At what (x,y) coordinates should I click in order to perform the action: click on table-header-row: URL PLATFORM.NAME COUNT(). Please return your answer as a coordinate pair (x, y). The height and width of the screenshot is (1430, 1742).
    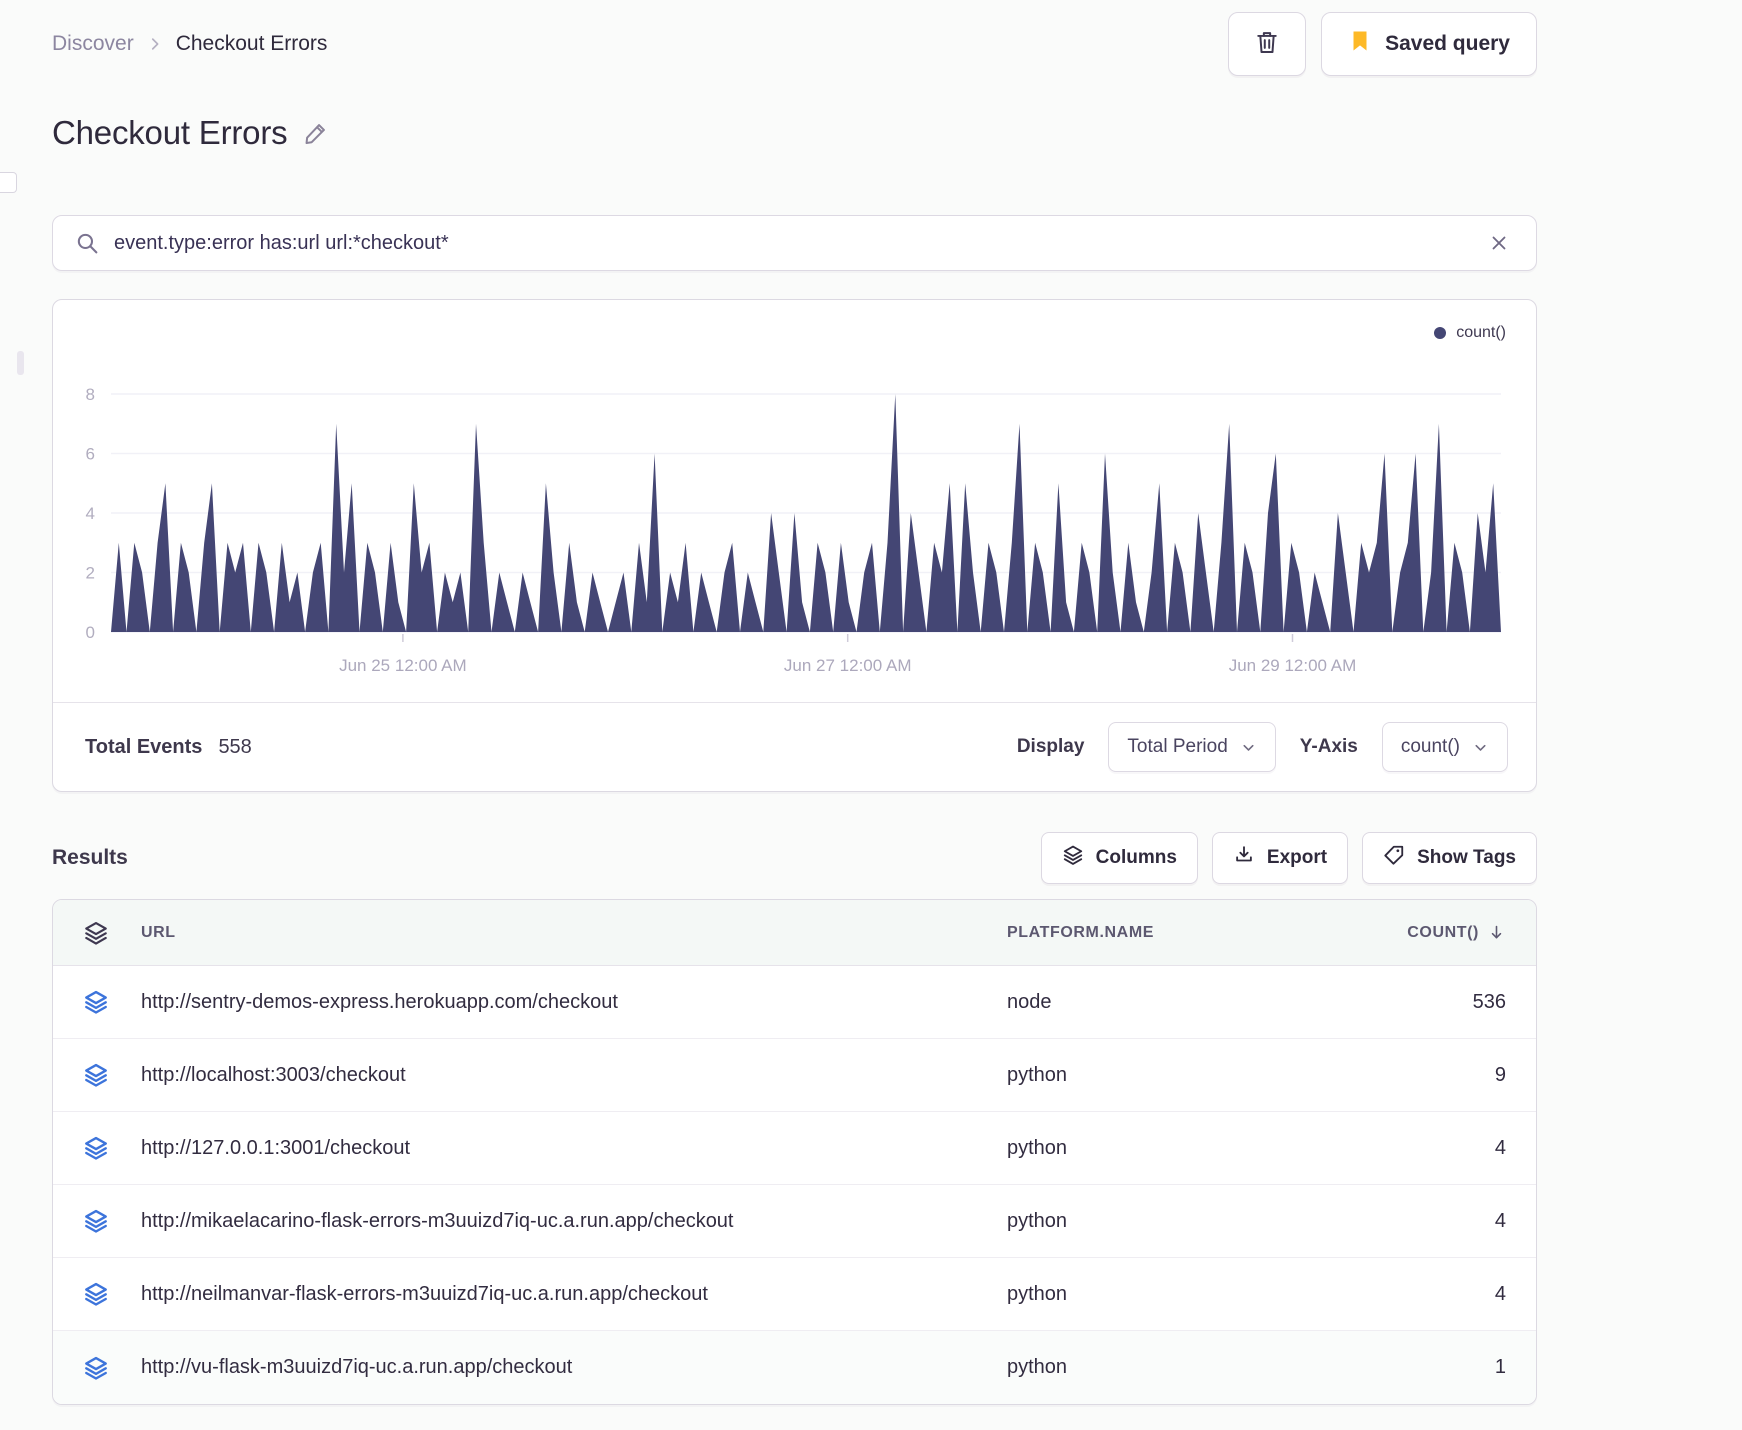
    Looking at the image, I should click on (794, 933).